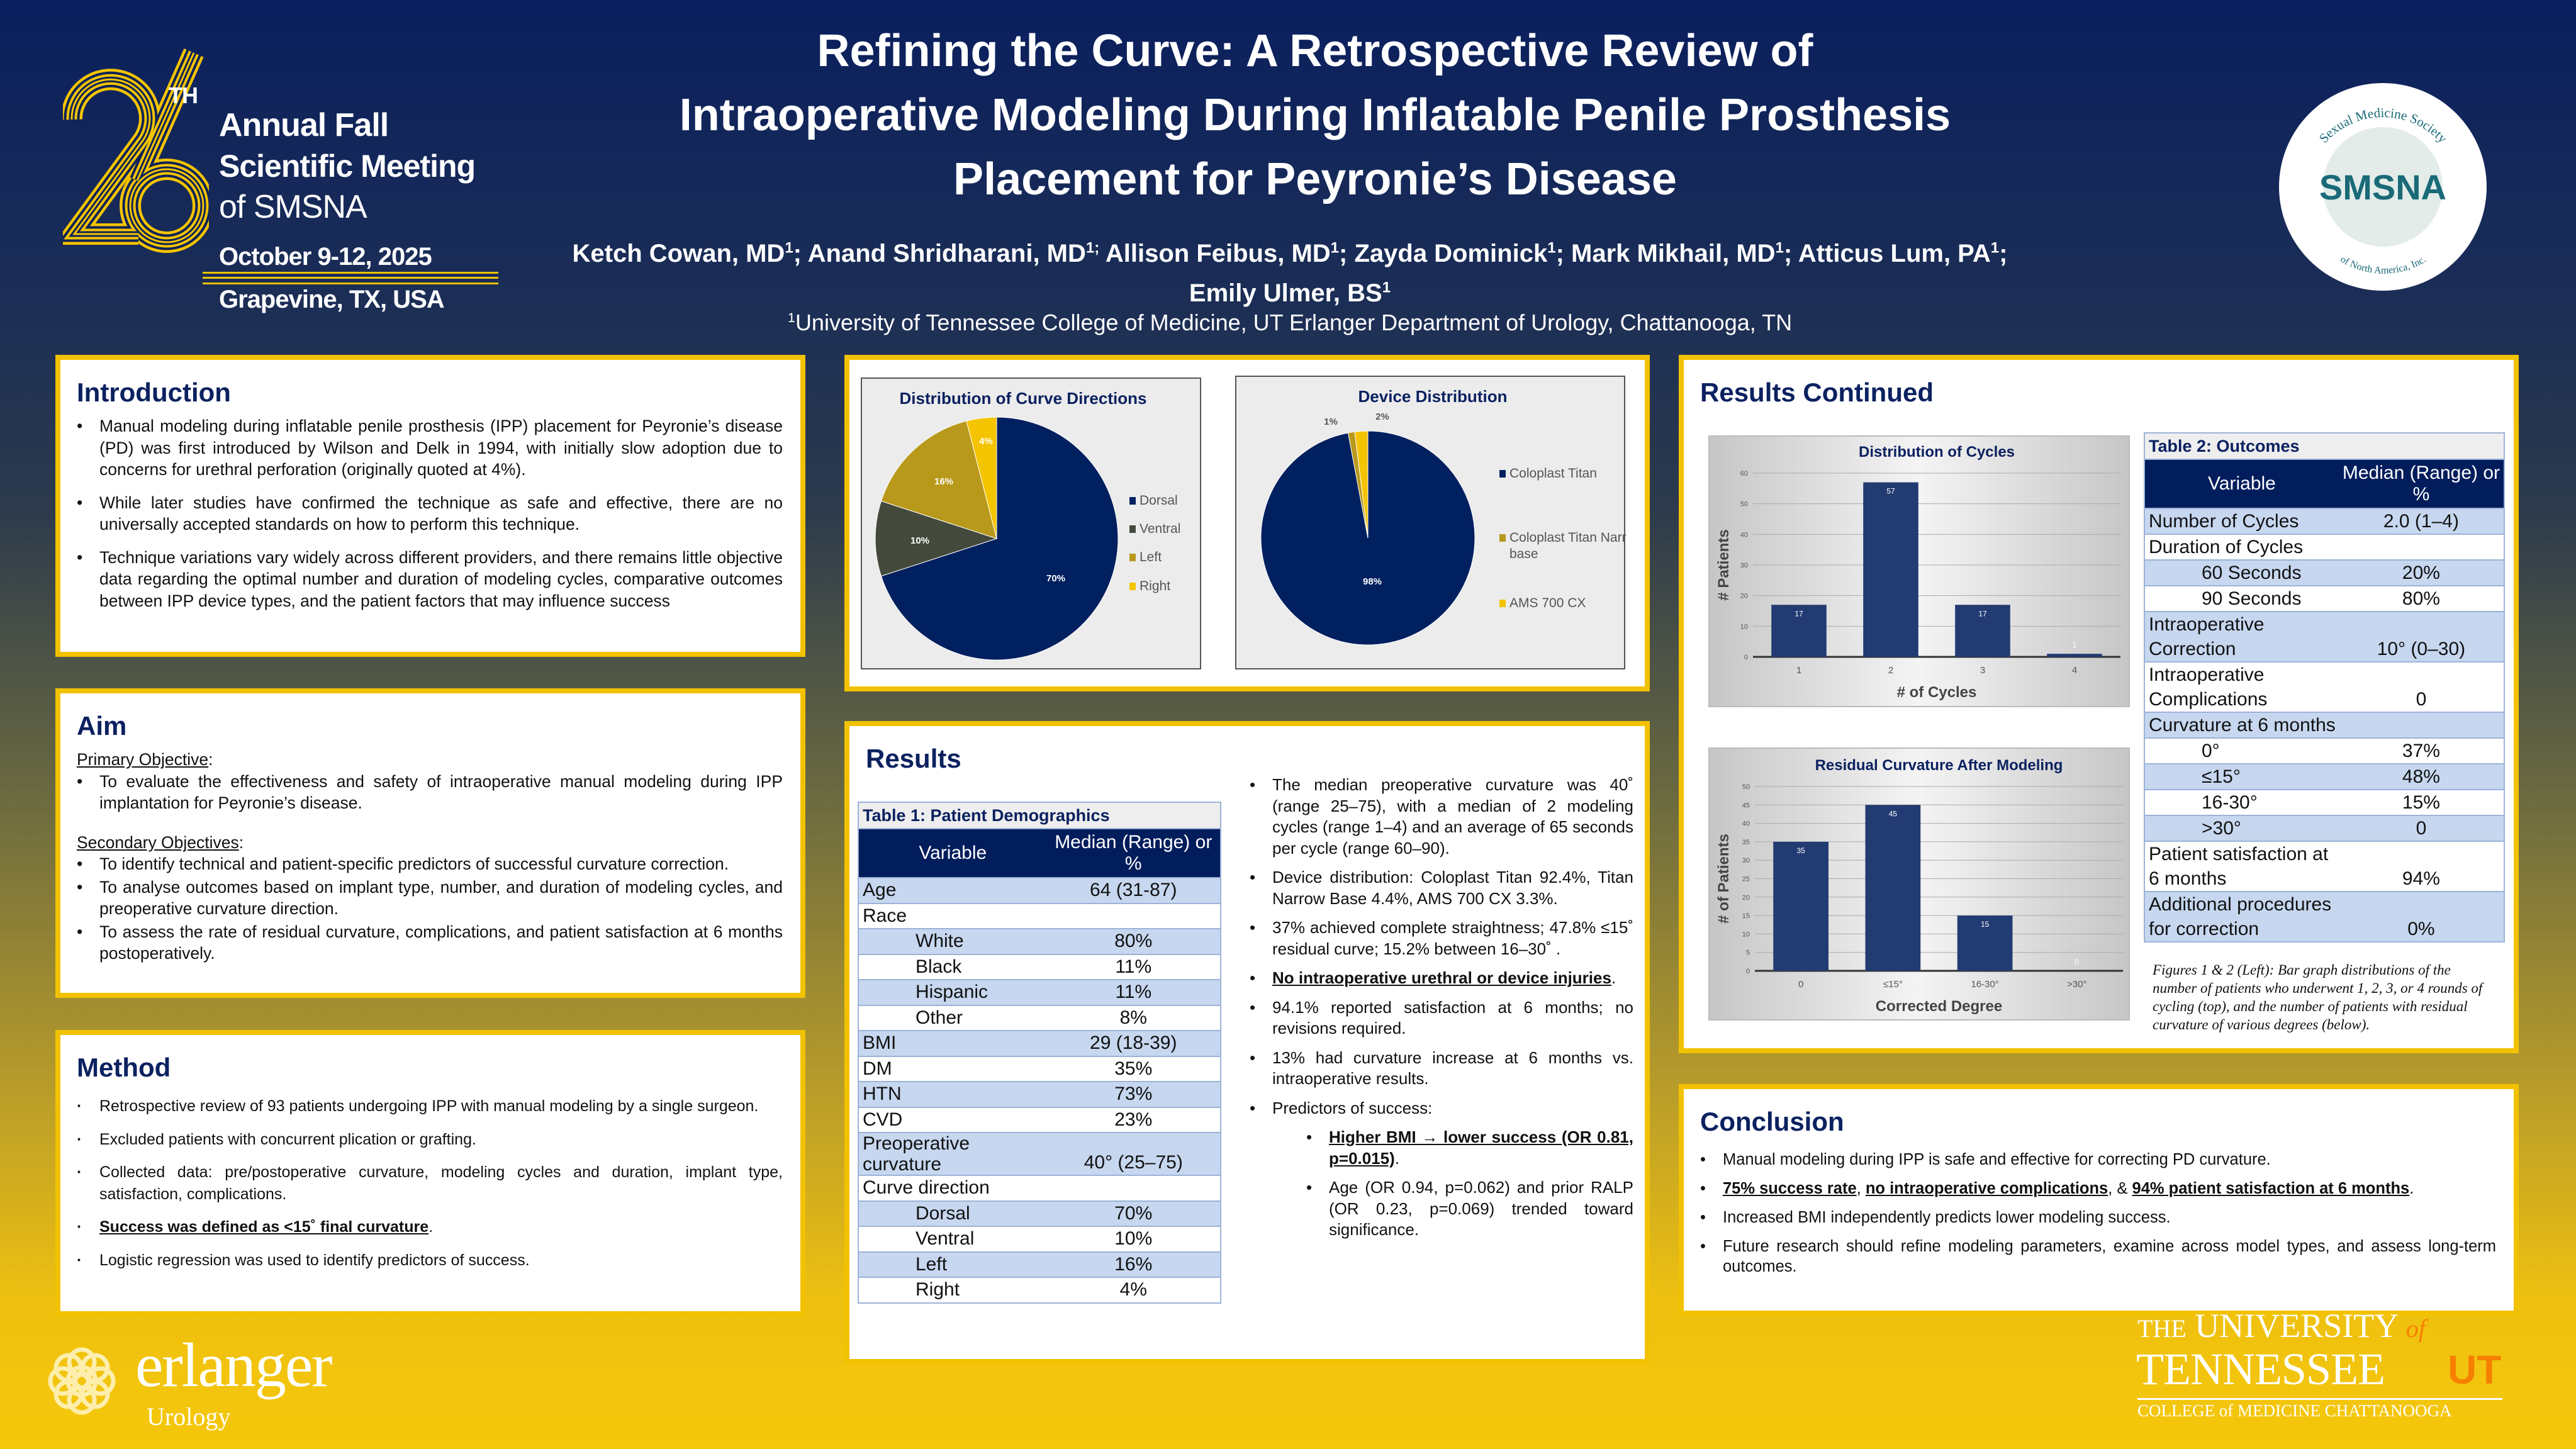  I want to click on x-tick-label: 16-30°, so click(1984, 984).